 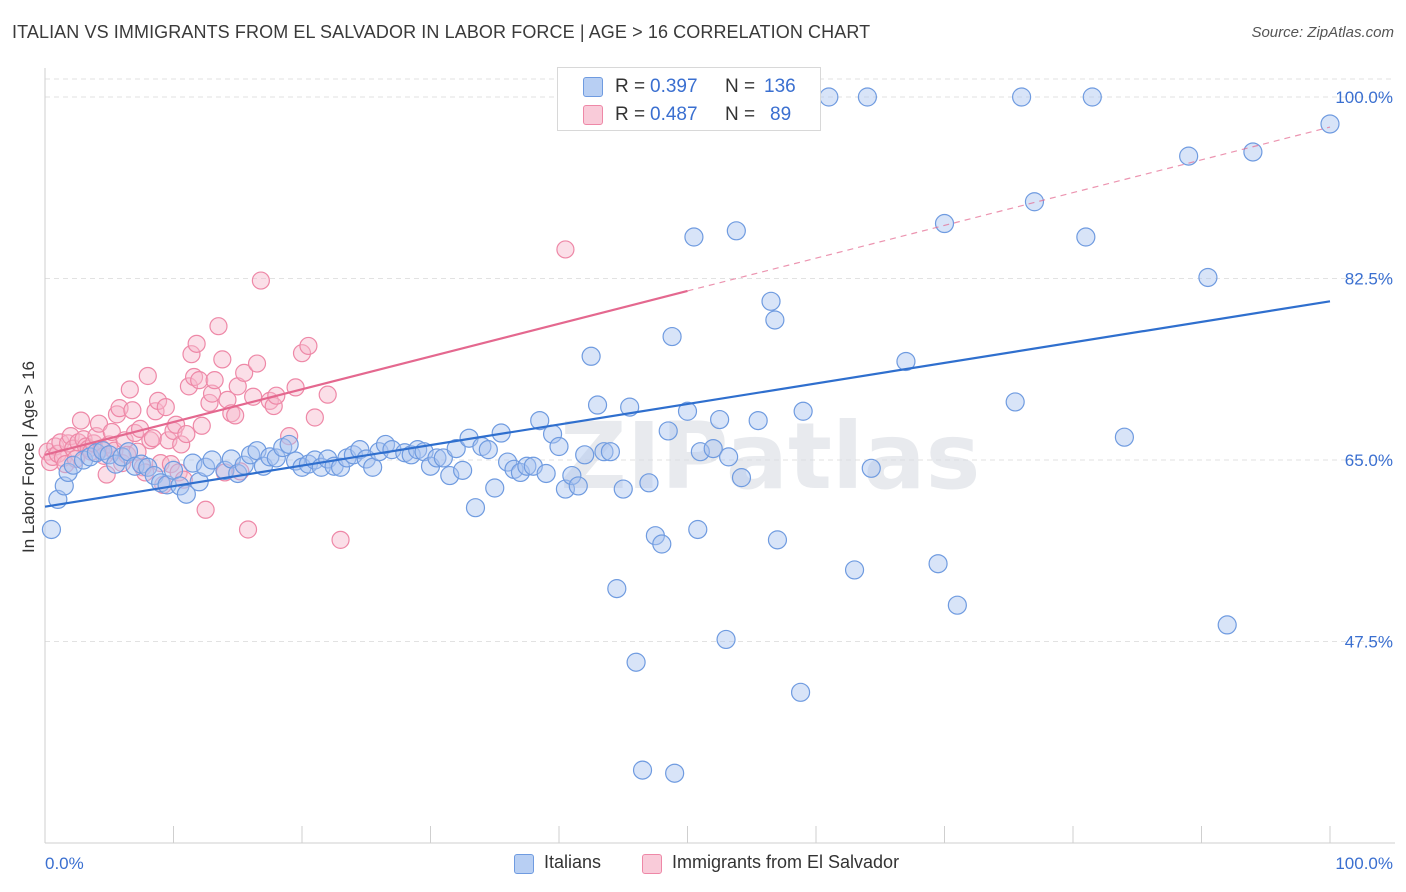 I want to click on italians-r-value: 0.397, so click(x=674, y=86).